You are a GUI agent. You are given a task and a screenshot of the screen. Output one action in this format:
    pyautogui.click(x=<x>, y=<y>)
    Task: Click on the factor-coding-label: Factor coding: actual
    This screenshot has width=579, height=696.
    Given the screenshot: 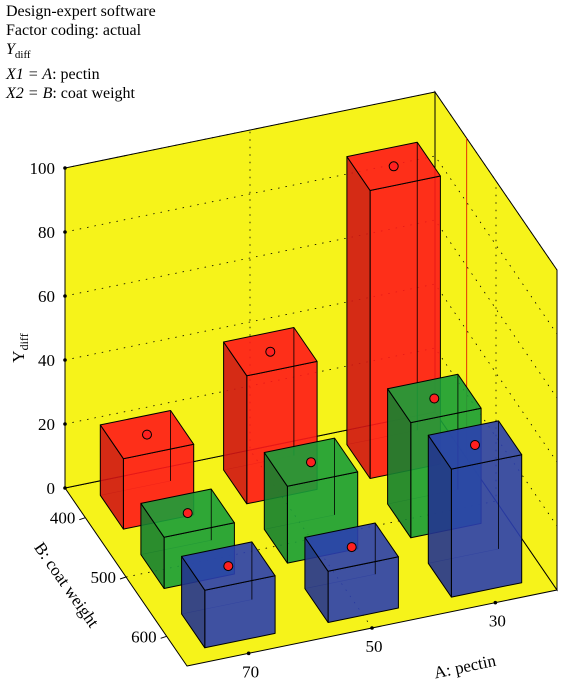 What is the action you would take?
    pyautogui.click(x=74, y=30)
    